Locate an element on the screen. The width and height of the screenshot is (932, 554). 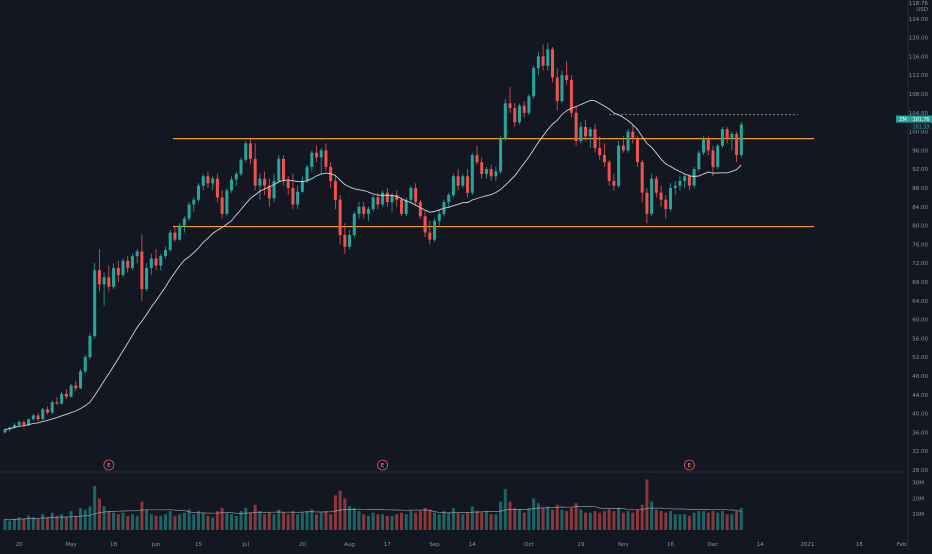
last-price-tag-bg is located at coordinates (921, 119).